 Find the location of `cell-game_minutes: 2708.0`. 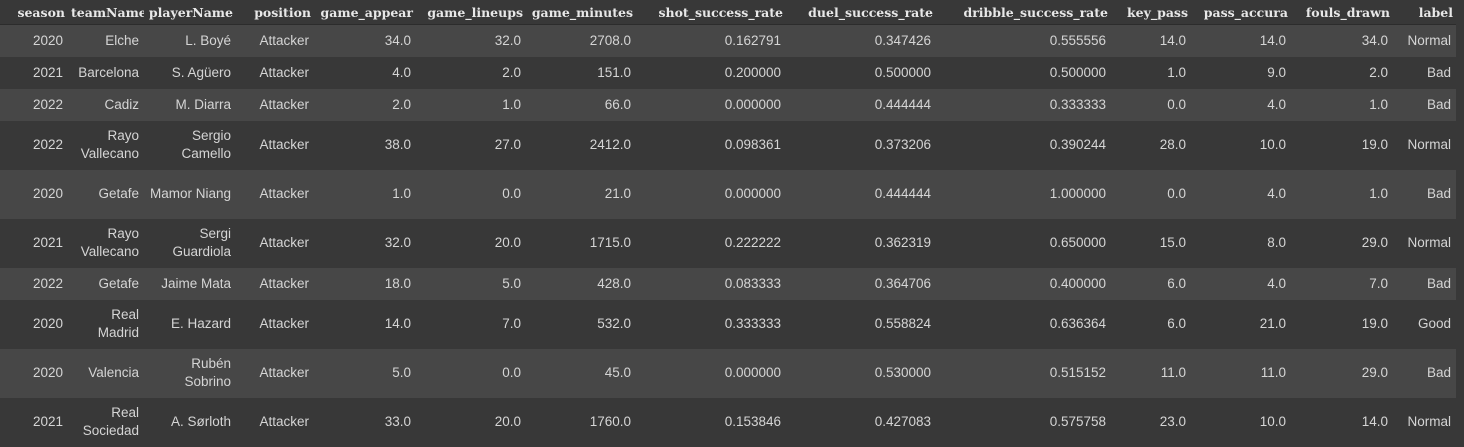

cell-game_minutes: 2708.0 is located at coordinates (581, 40).